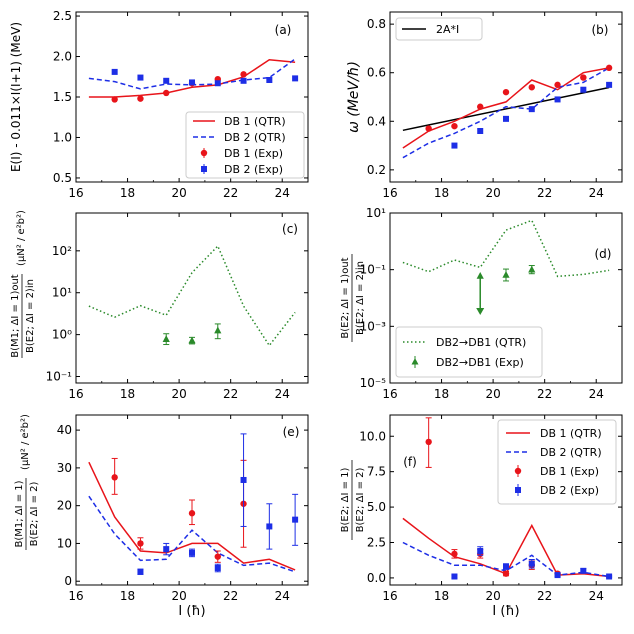 The width and height of the screenshot is (634, 634). Describe the element at coordinates (59, 377) in the screenshot. I see `y-tick-label: 10⁻¹` at that location.